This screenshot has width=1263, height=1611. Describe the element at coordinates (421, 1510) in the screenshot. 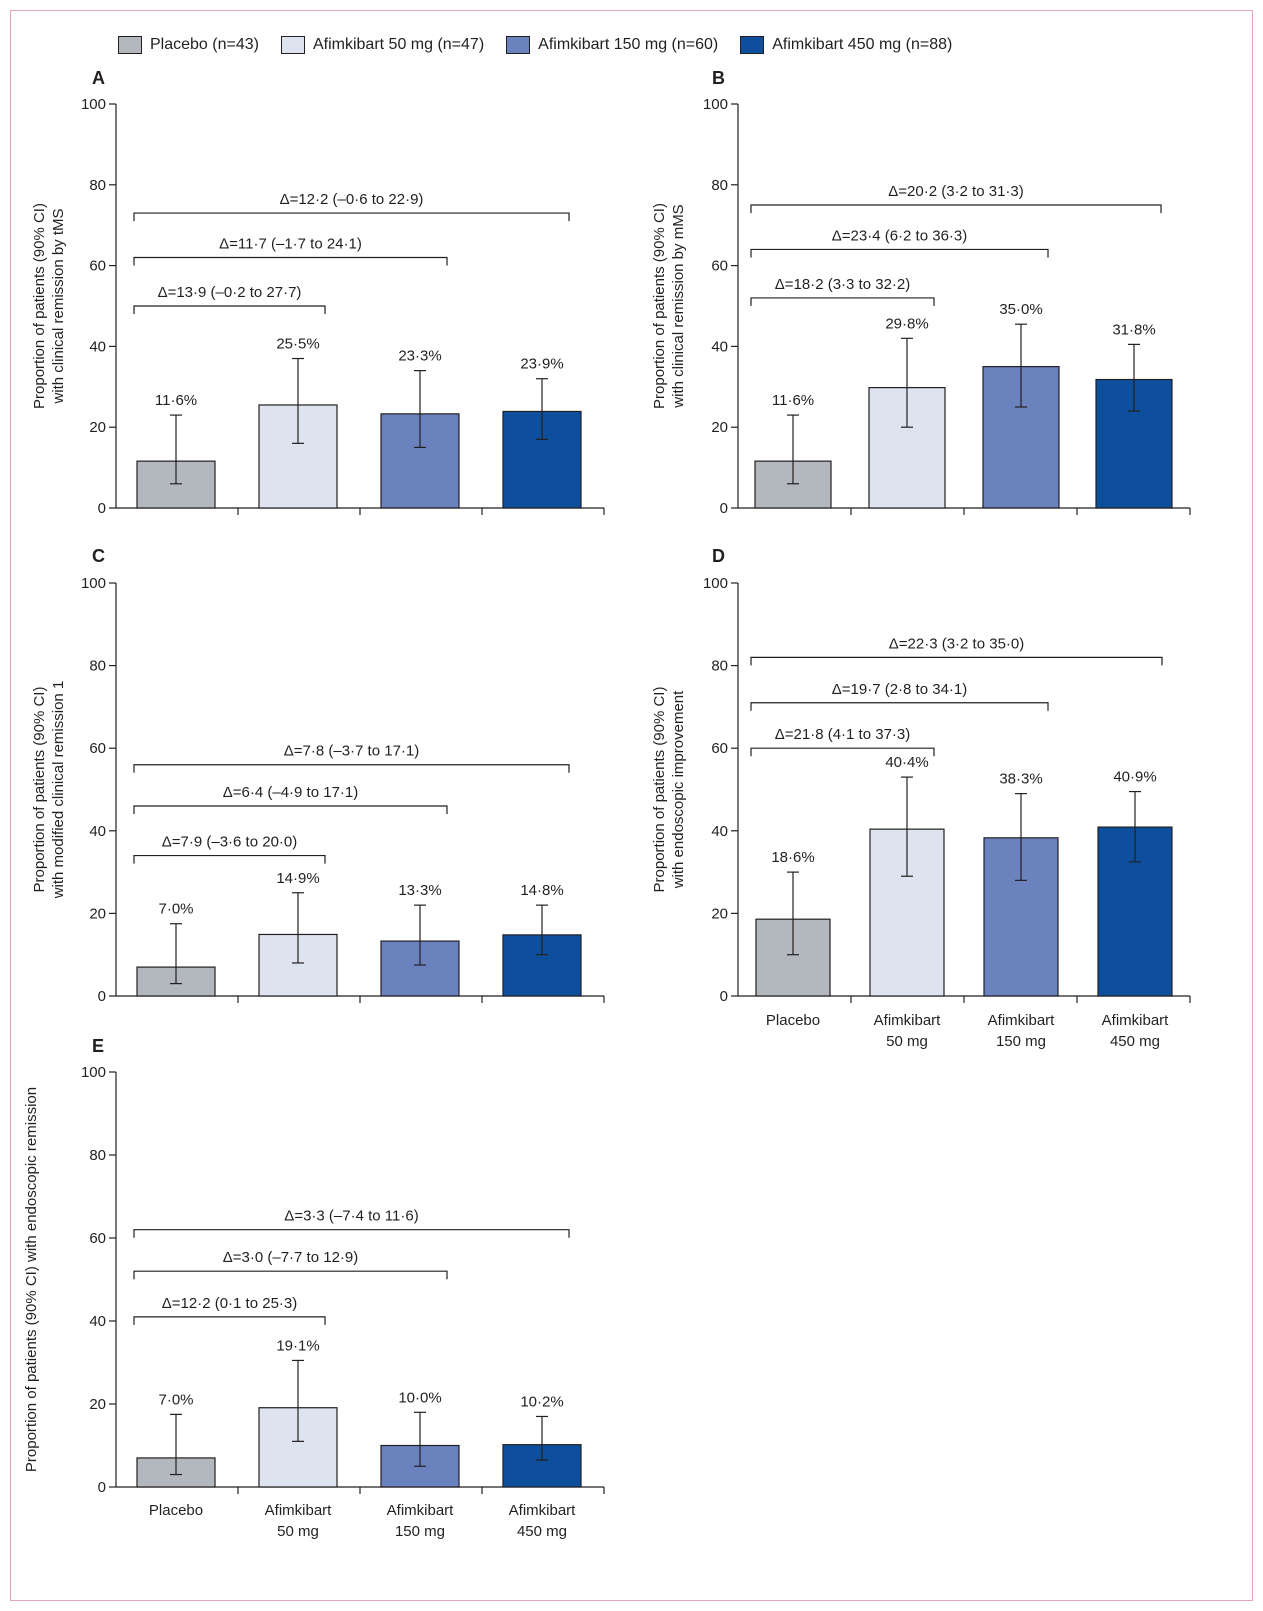

I see `x-category-label-line-e-2-0: Afimkibart` at that location.